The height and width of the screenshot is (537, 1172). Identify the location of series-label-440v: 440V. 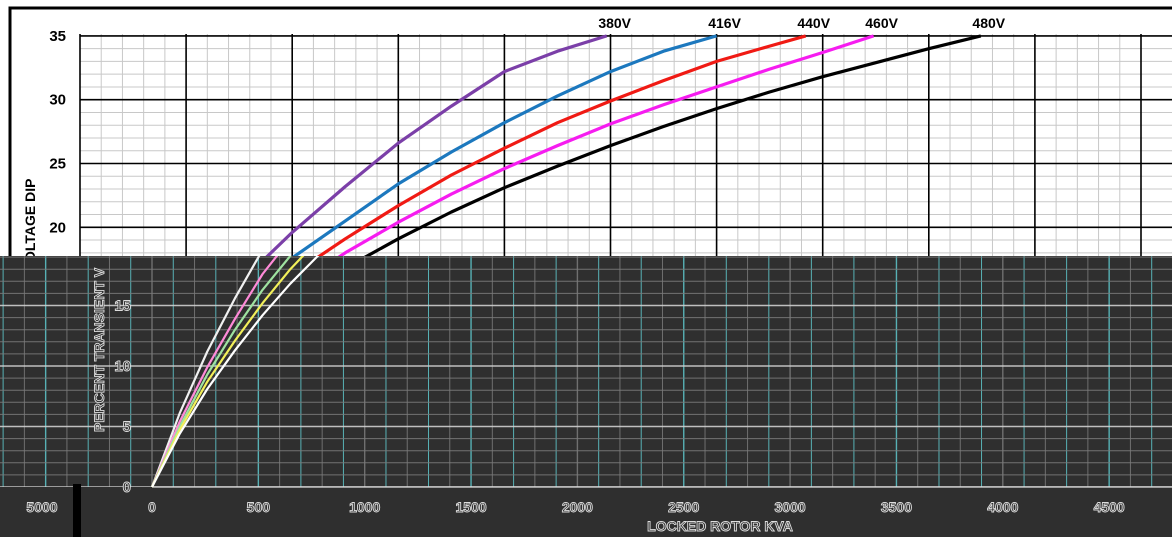
(813, 23).